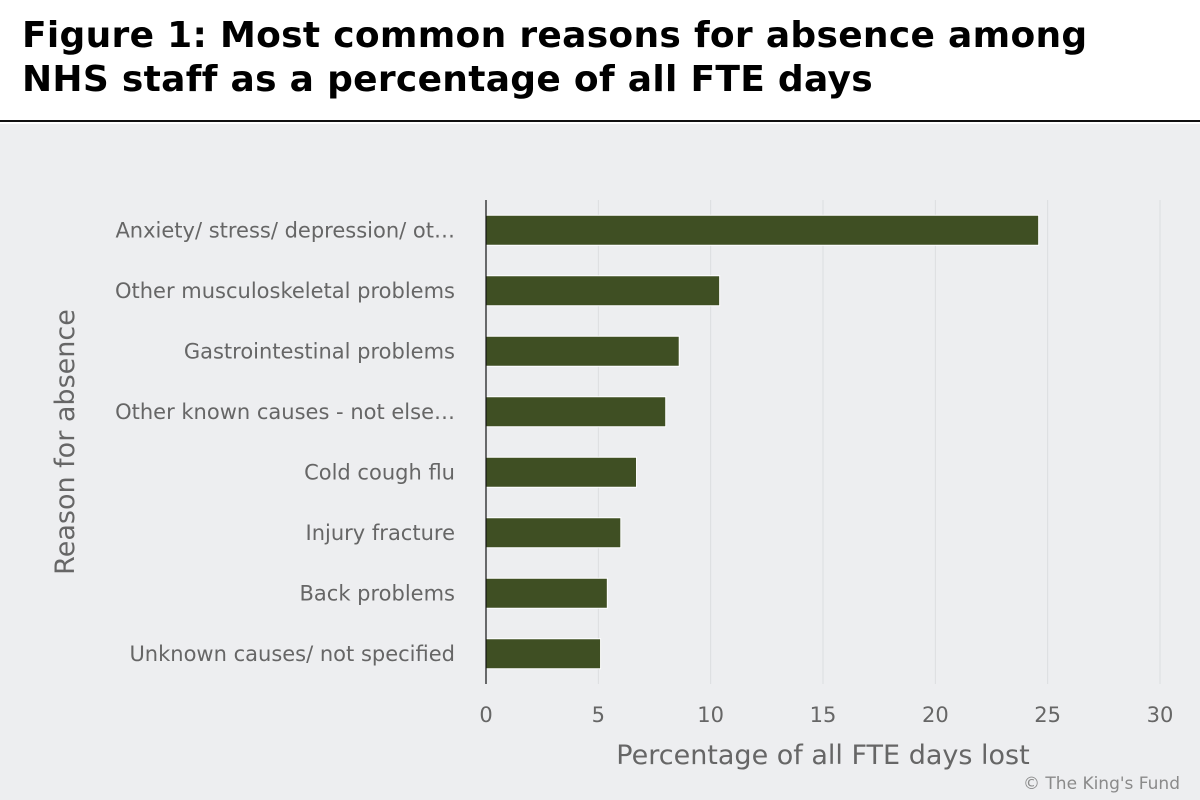 Image resolution: width=1200 pixels, height=800 pixels. I want to click on x-tick-label-1: 5, so click(598, 715).